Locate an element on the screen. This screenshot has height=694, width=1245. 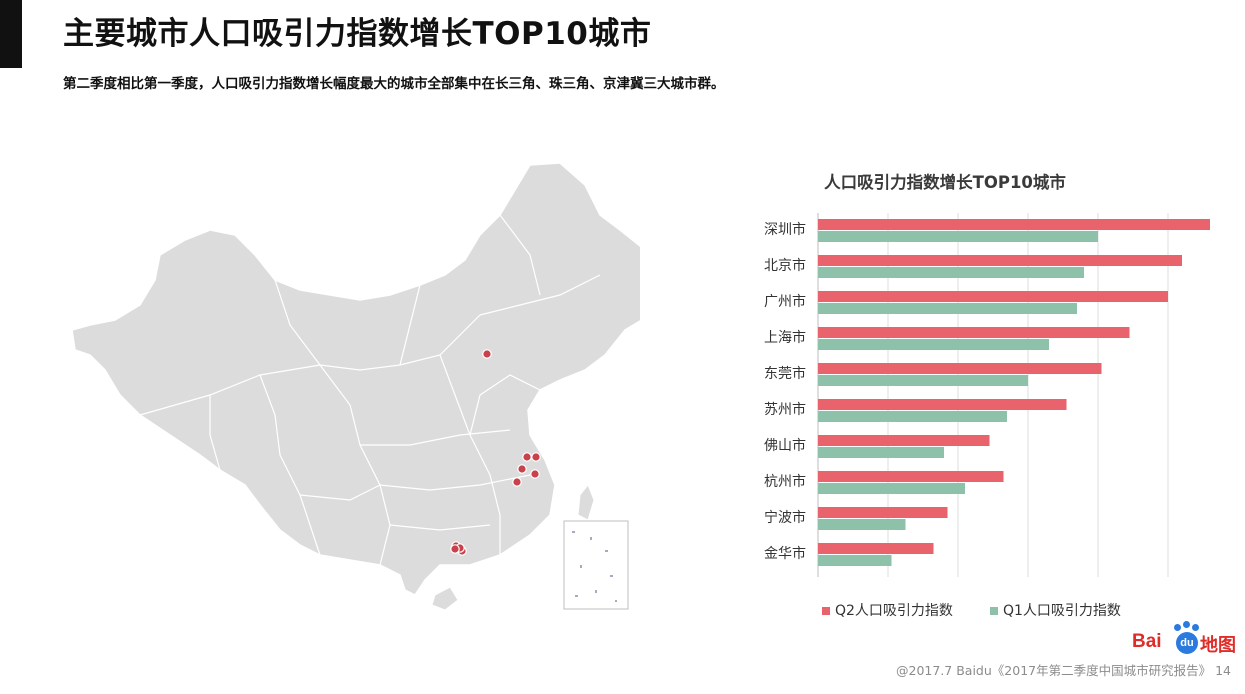
chart-title: 人口吸引力指数增长TOP10城市 is located at coordinates (945, 182).